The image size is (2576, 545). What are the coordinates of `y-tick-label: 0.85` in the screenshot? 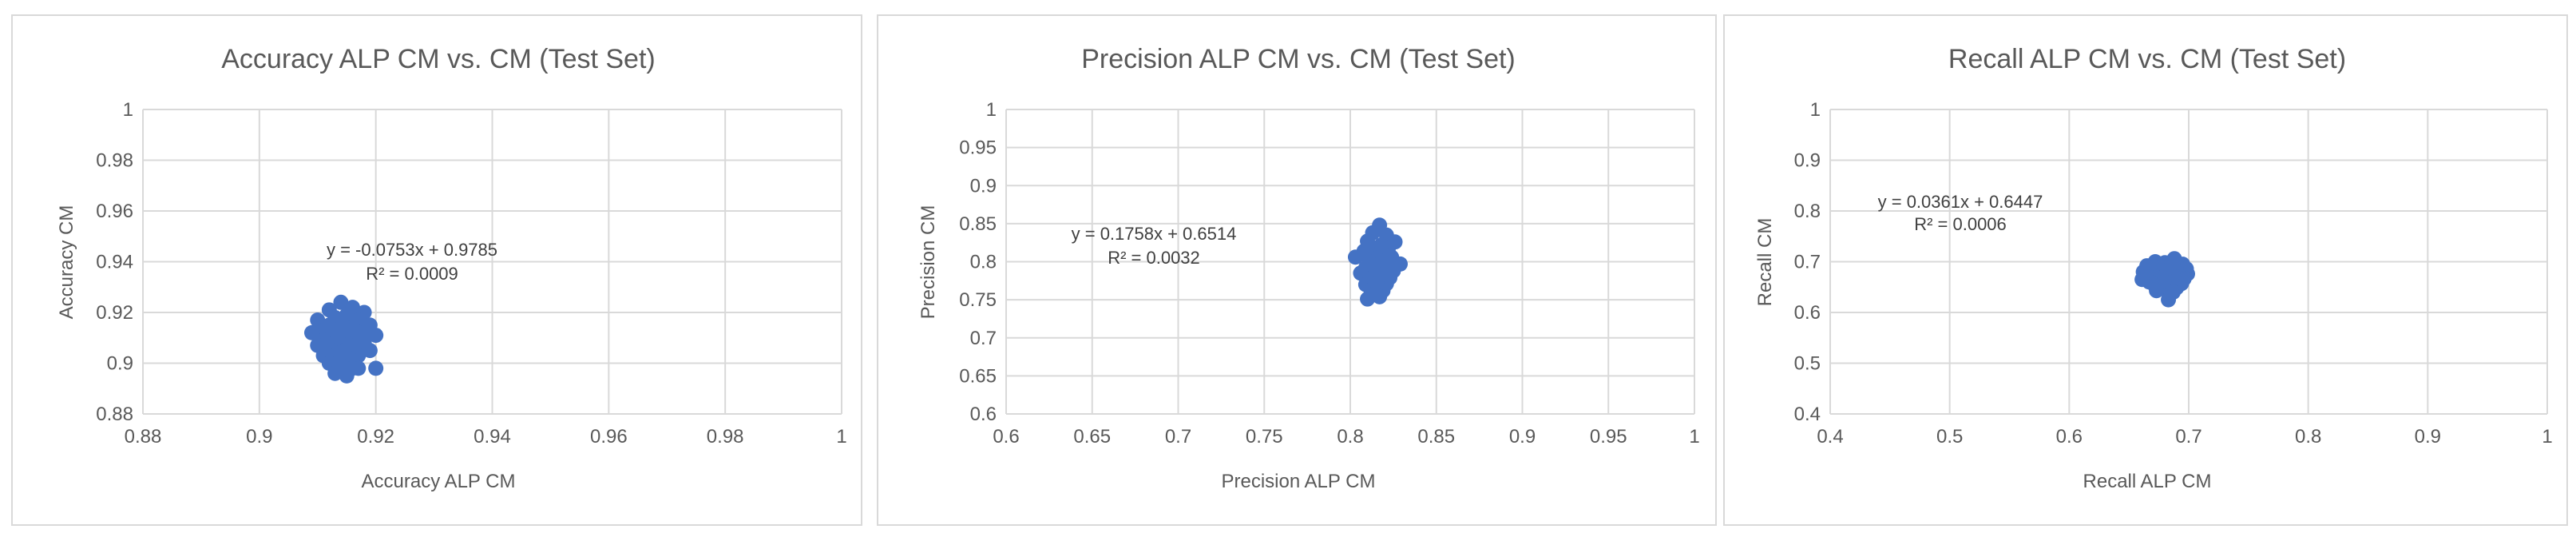 It's located at (978, 224).